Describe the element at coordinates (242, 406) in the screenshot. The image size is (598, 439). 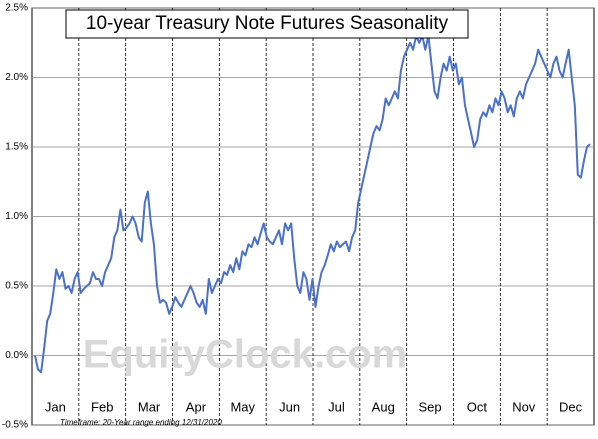
I see `x-tick-label: May` at that location.